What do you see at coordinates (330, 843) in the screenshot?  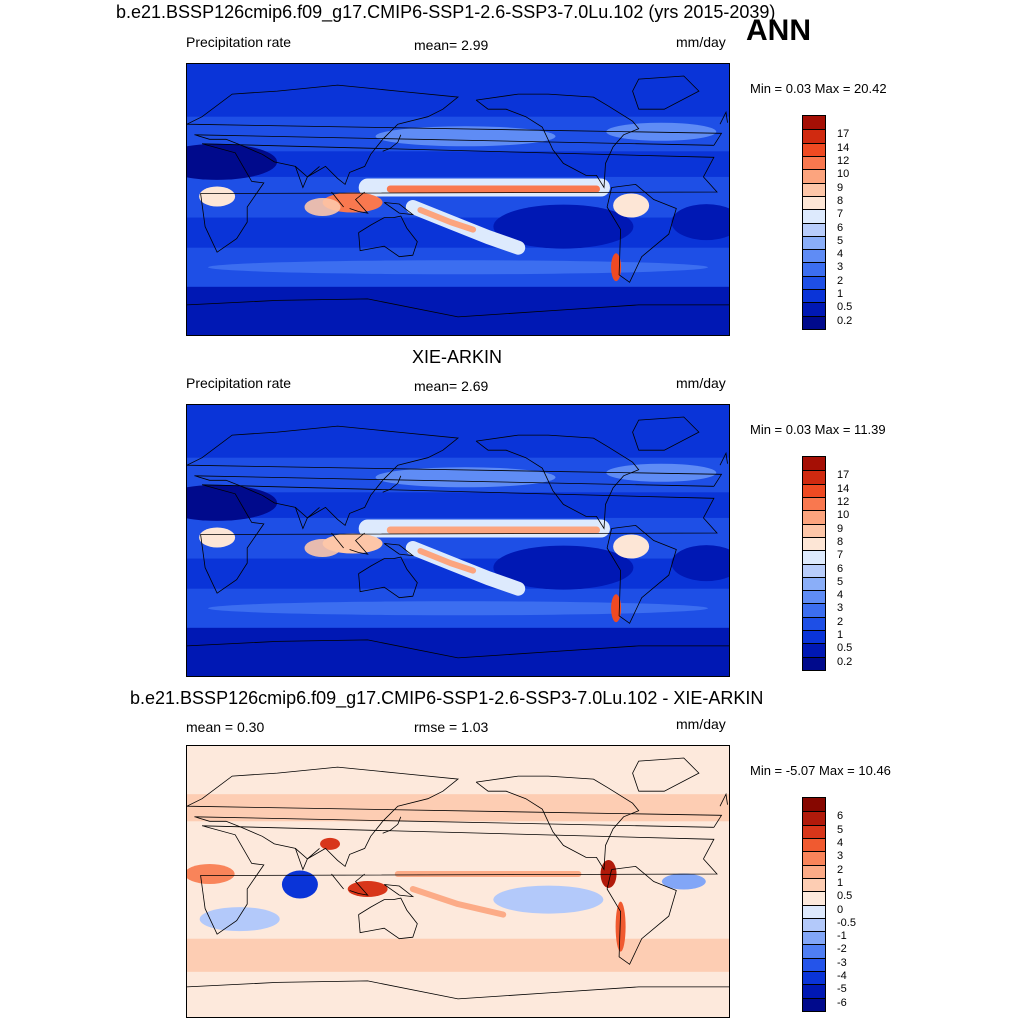 I see `pos-himalaya` at bounding box center [330, 843].